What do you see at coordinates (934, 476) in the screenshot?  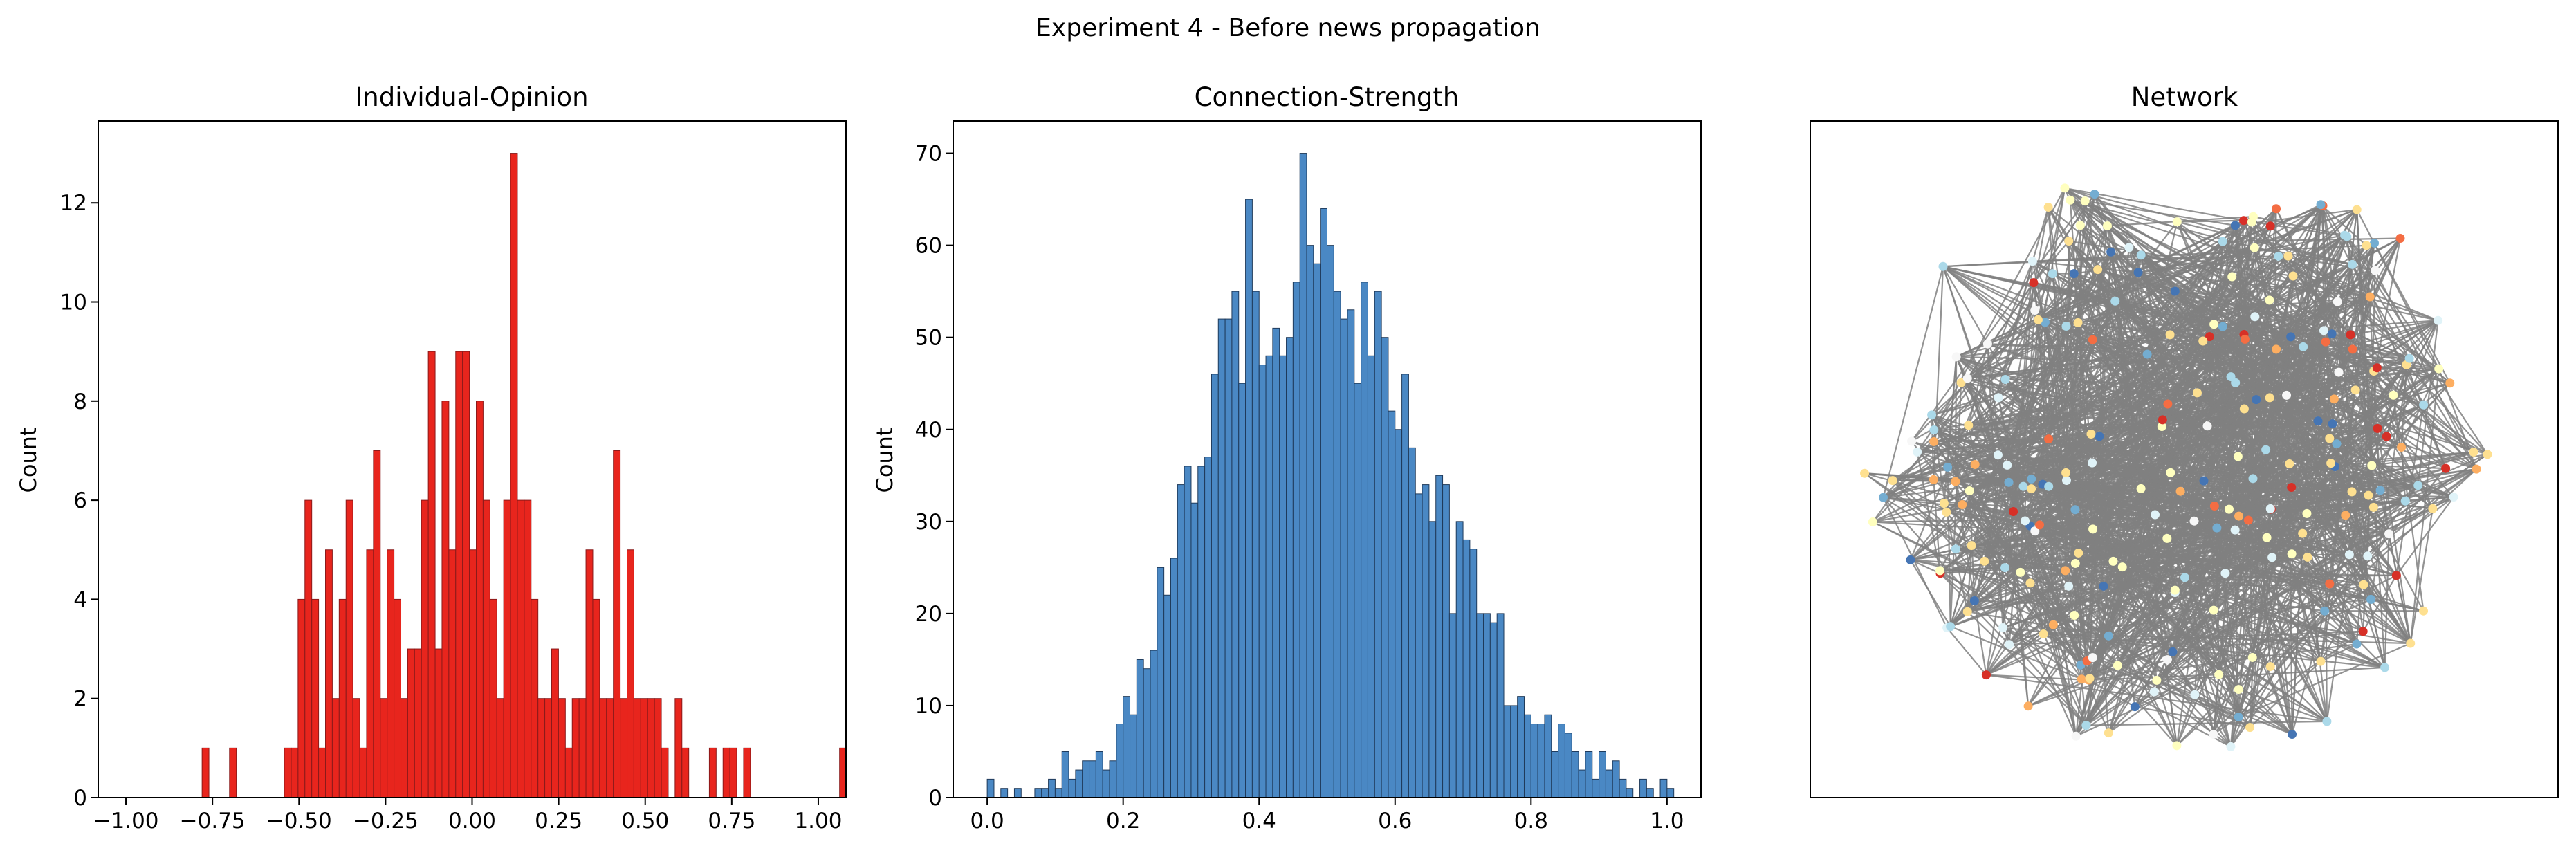 I see `strength-y-axis: 0 10 20 30 40 50 60 70` at bounding box center [934, 476].